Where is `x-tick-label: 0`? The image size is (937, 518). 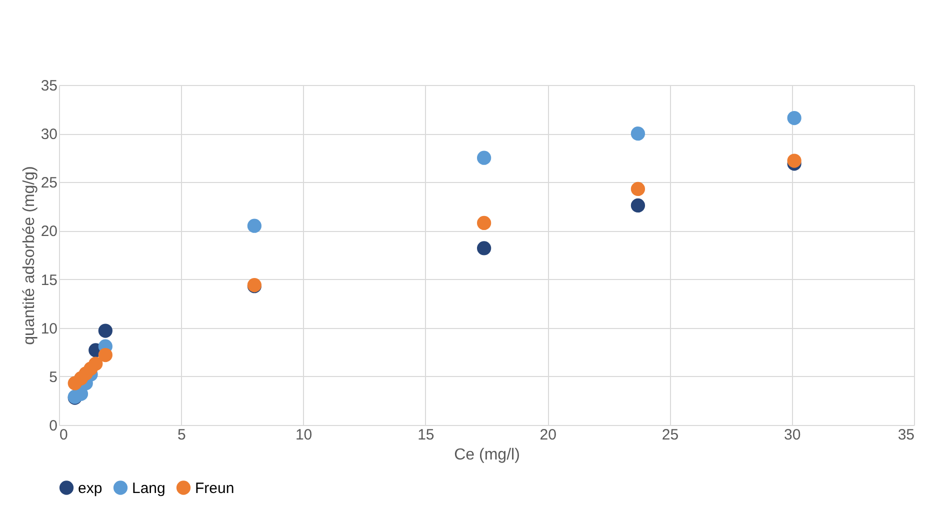 x-tick-label: 0 is located at coordinates (64, 435).